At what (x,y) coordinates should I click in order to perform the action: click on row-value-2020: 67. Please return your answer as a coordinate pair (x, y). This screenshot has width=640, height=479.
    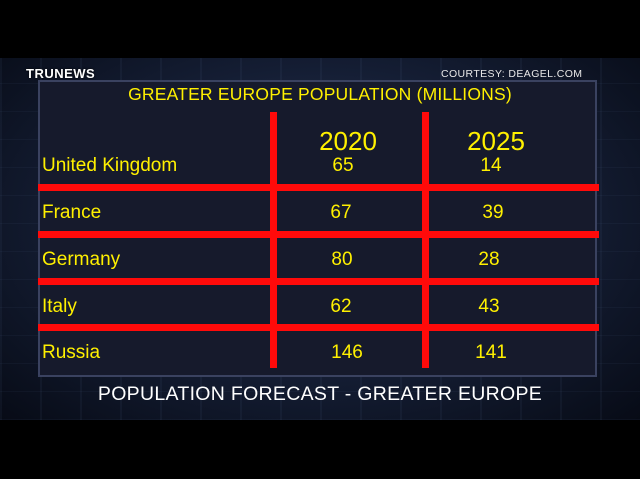
    Looking at the image, I should click on (341, 212).